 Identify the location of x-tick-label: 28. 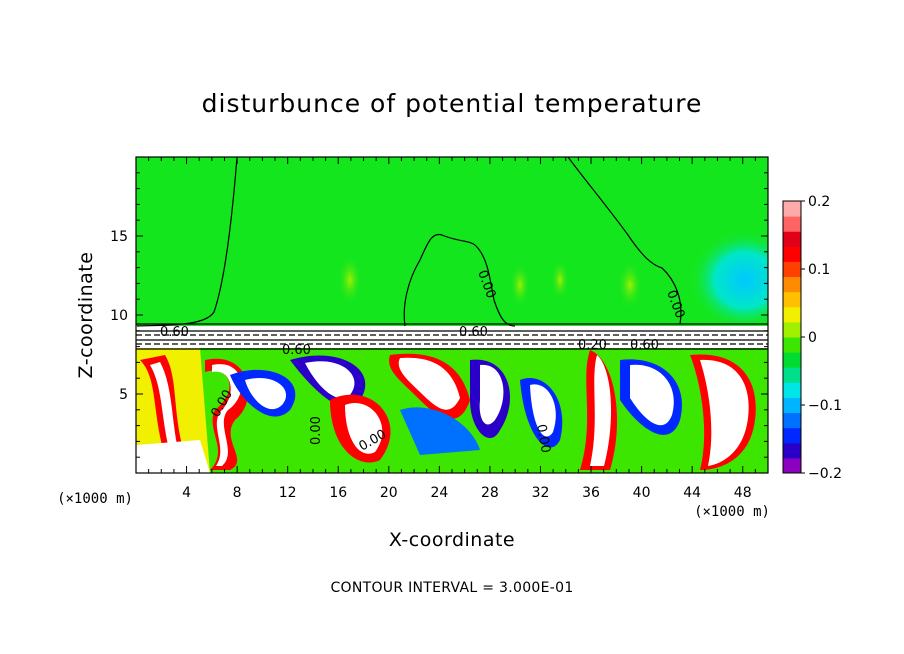
(490, 493).